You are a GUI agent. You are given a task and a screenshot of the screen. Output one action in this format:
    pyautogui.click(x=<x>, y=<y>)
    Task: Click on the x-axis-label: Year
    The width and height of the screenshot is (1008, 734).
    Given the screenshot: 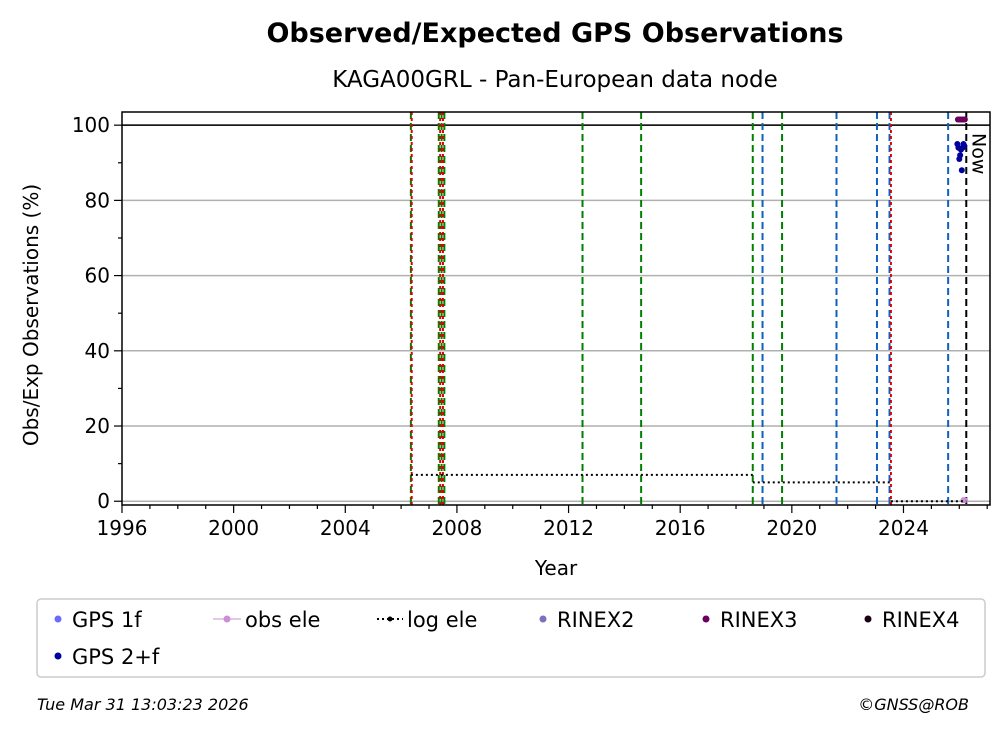 What is the action you would take?
    pyautogui.click(x=556, y=568)
    